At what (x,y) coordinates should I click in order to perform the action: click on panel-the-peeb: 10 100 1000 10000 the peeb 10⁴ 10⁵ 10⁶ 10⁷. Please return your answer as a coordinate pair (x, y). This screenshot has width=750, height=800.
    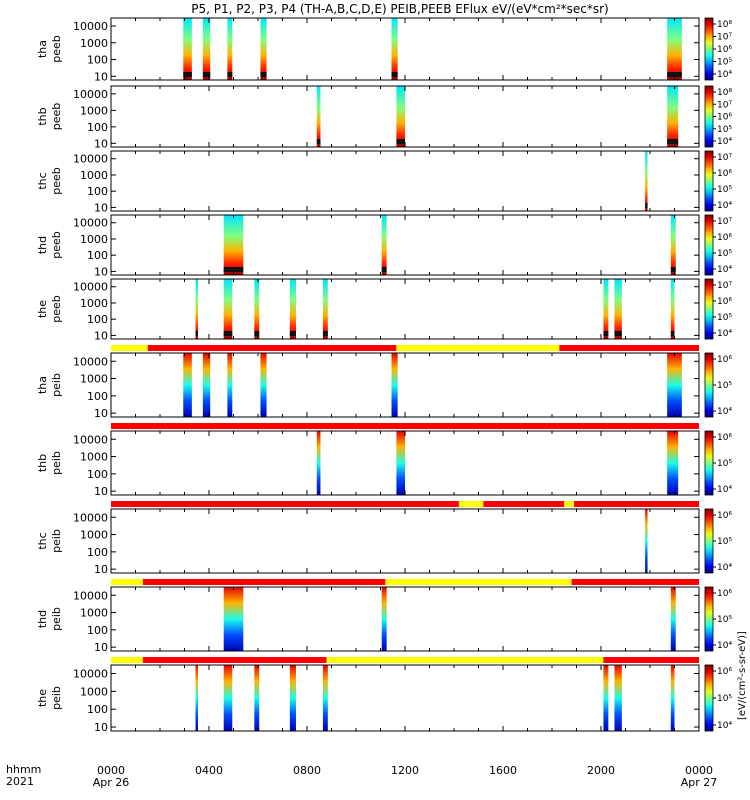
    Looking at the image, I should click on (384, 310).